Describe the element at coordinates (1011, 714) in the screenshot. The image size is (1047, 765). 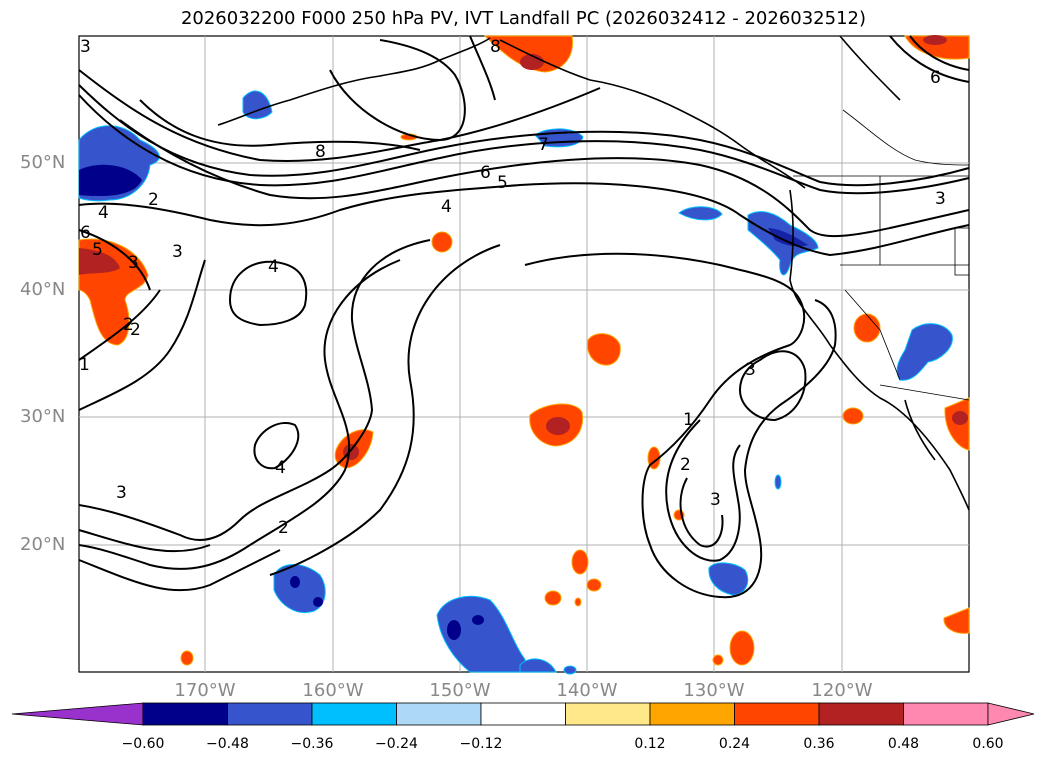
I see `colorbar-extend-high` at that location.